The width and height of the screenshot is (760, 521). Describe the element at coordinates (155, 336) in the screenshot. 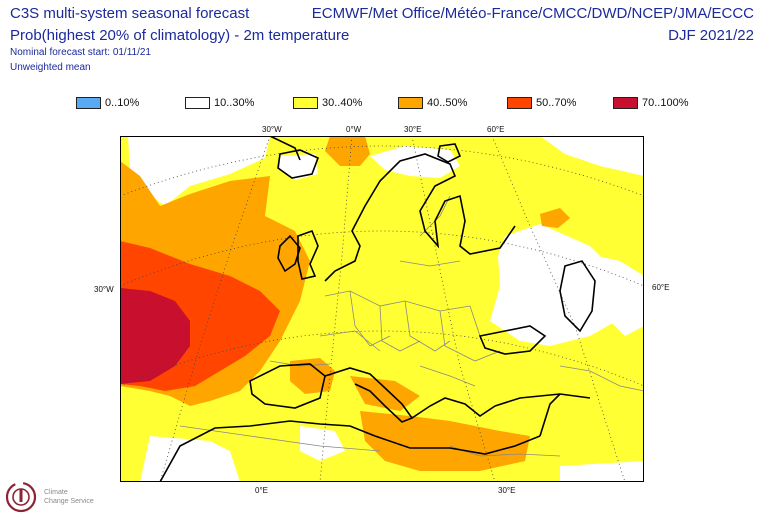

I see `prob-70-100-atlantic` at that location.